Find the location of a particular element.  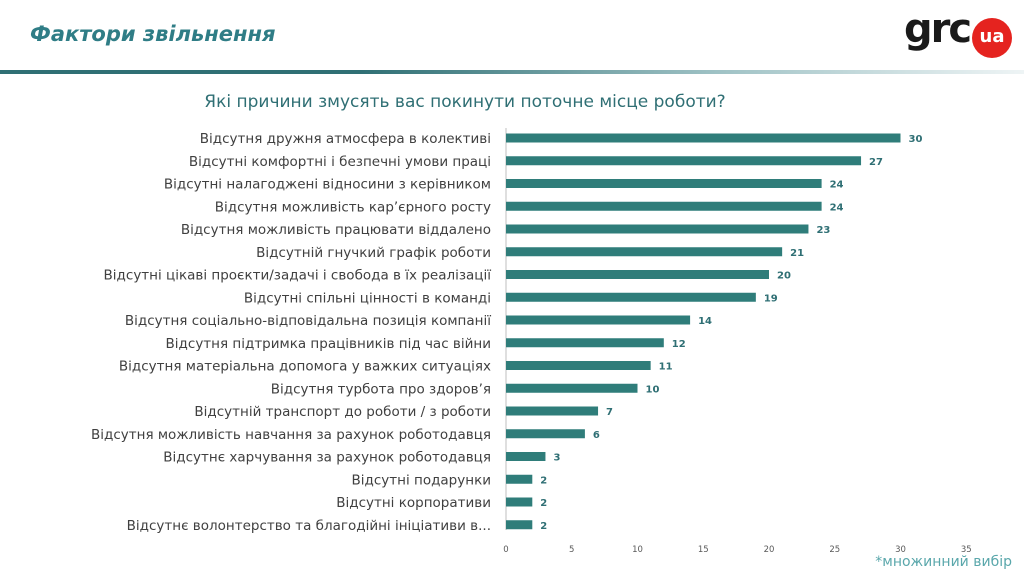

value-label: 23 is located at coordinates (823, 230).